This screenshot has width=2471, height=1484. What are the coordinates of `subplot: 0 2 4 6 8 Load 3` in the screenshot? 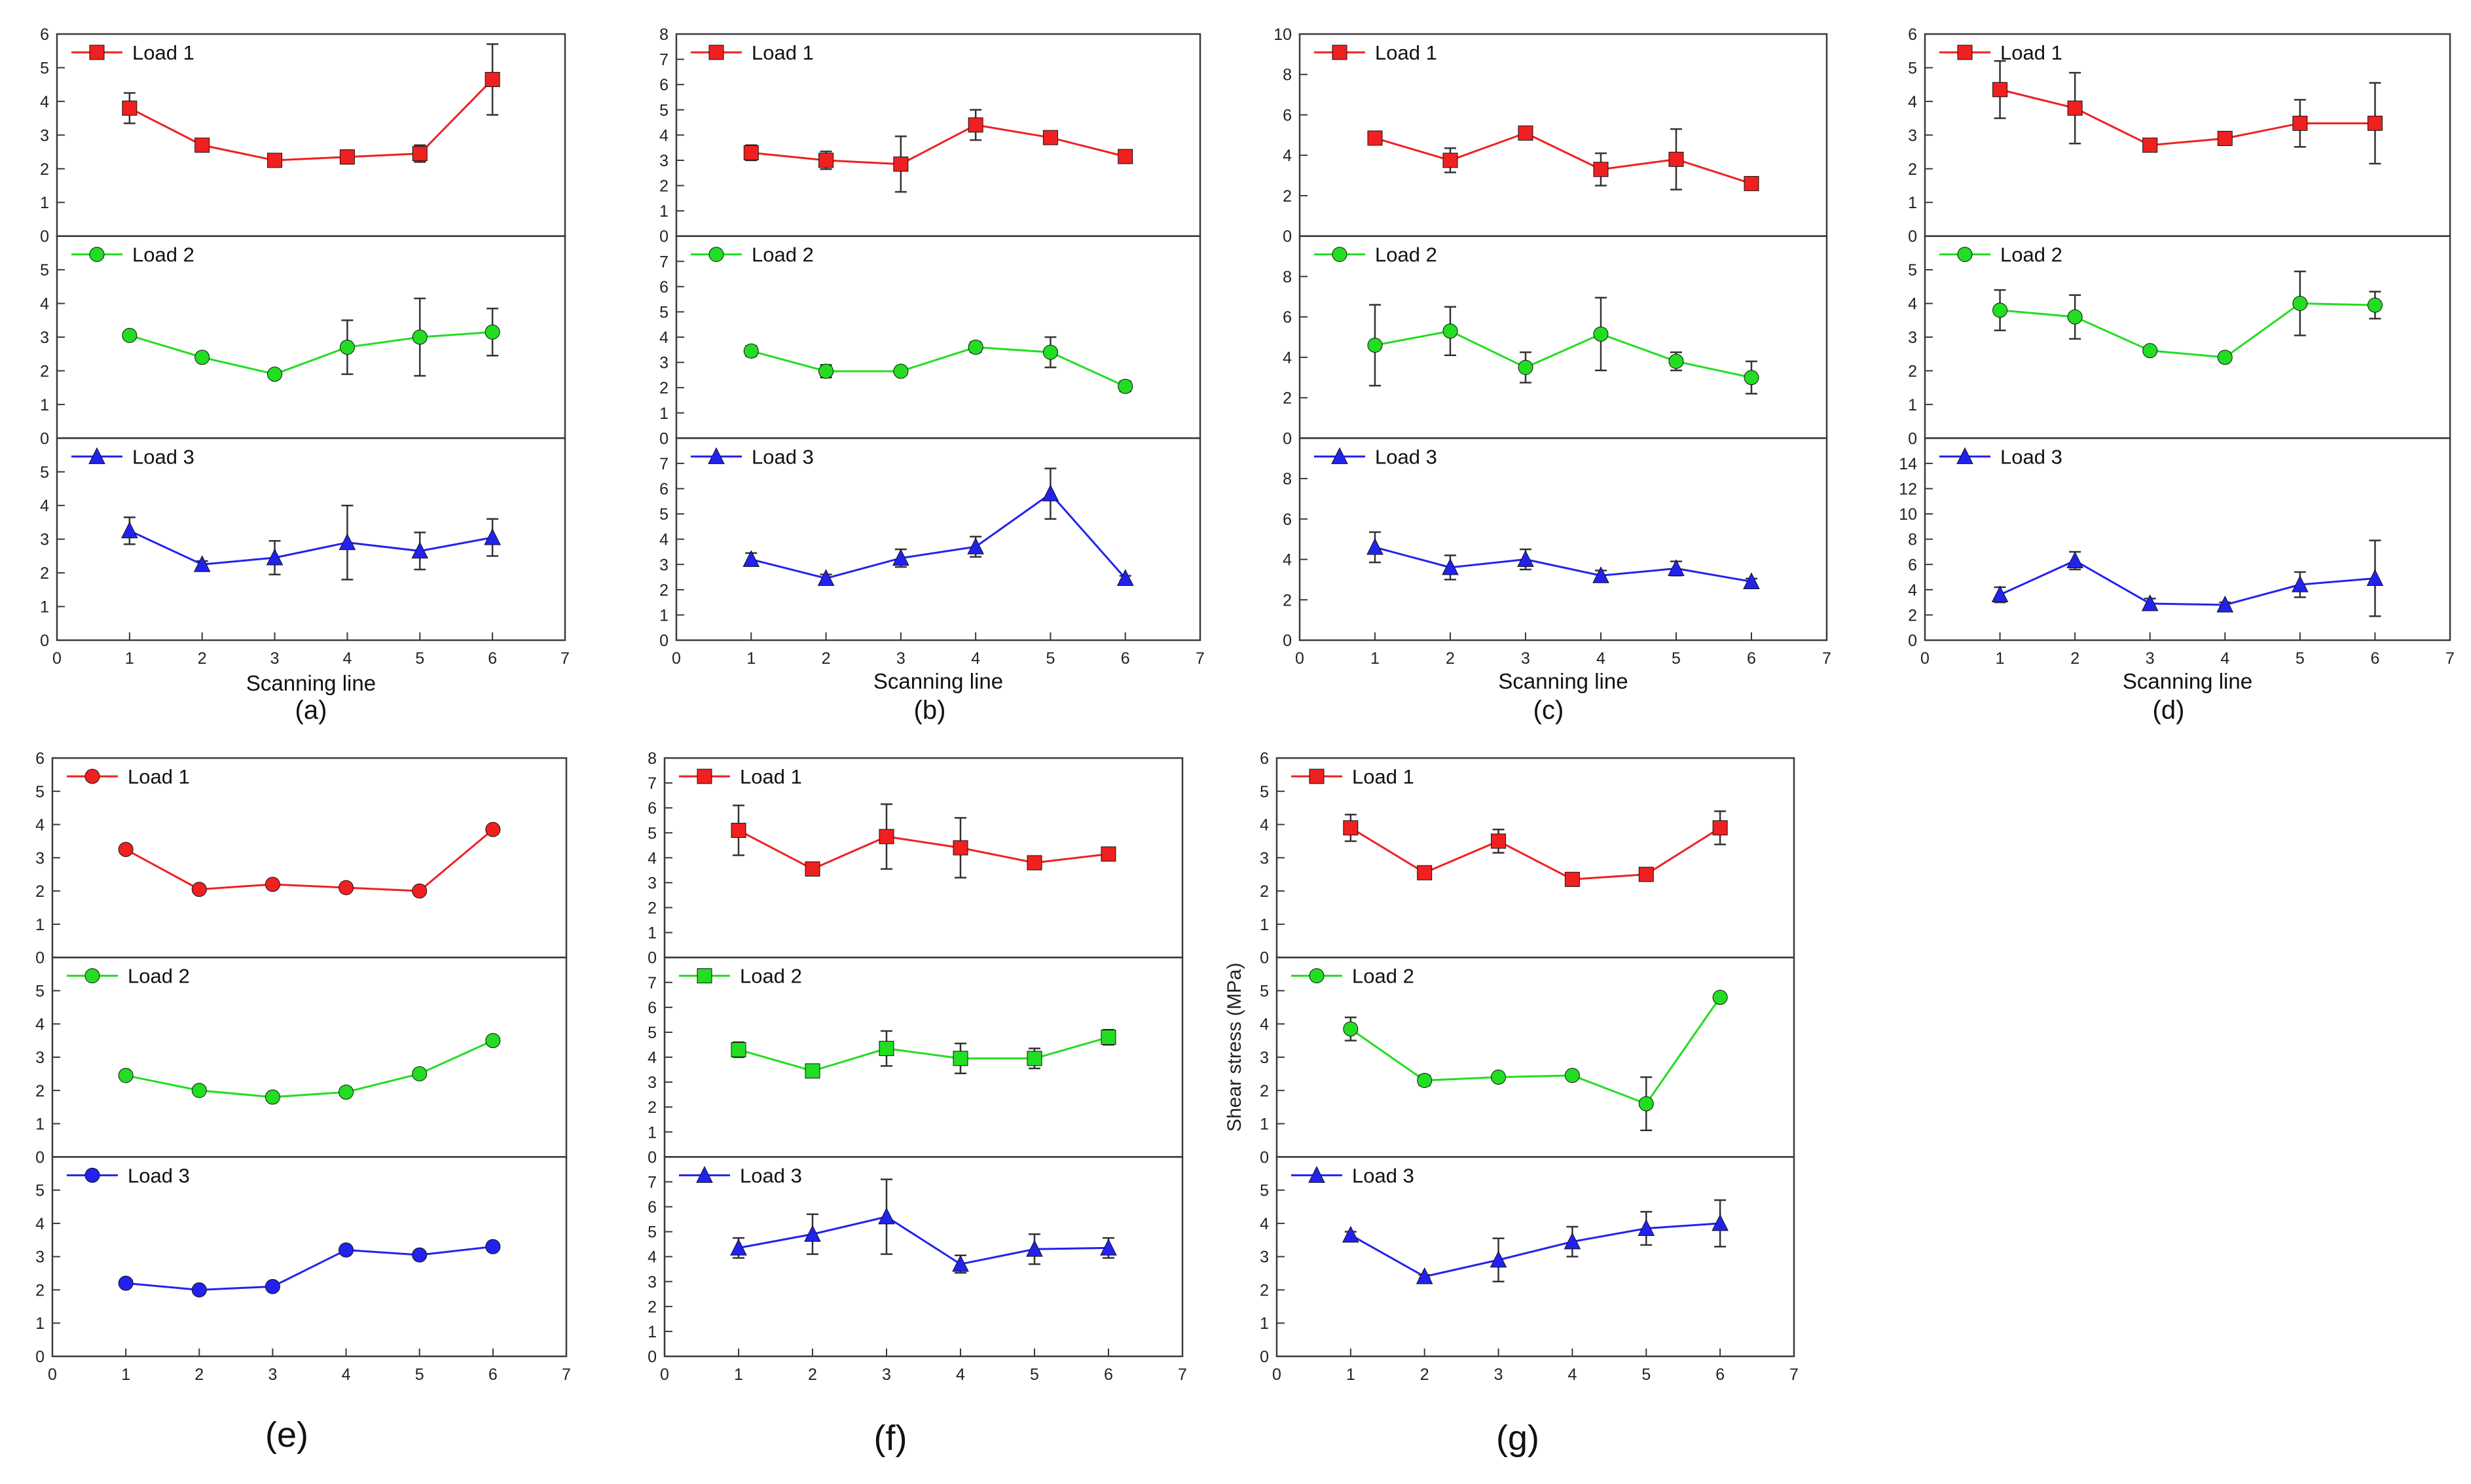 It's located at (1555, 543).